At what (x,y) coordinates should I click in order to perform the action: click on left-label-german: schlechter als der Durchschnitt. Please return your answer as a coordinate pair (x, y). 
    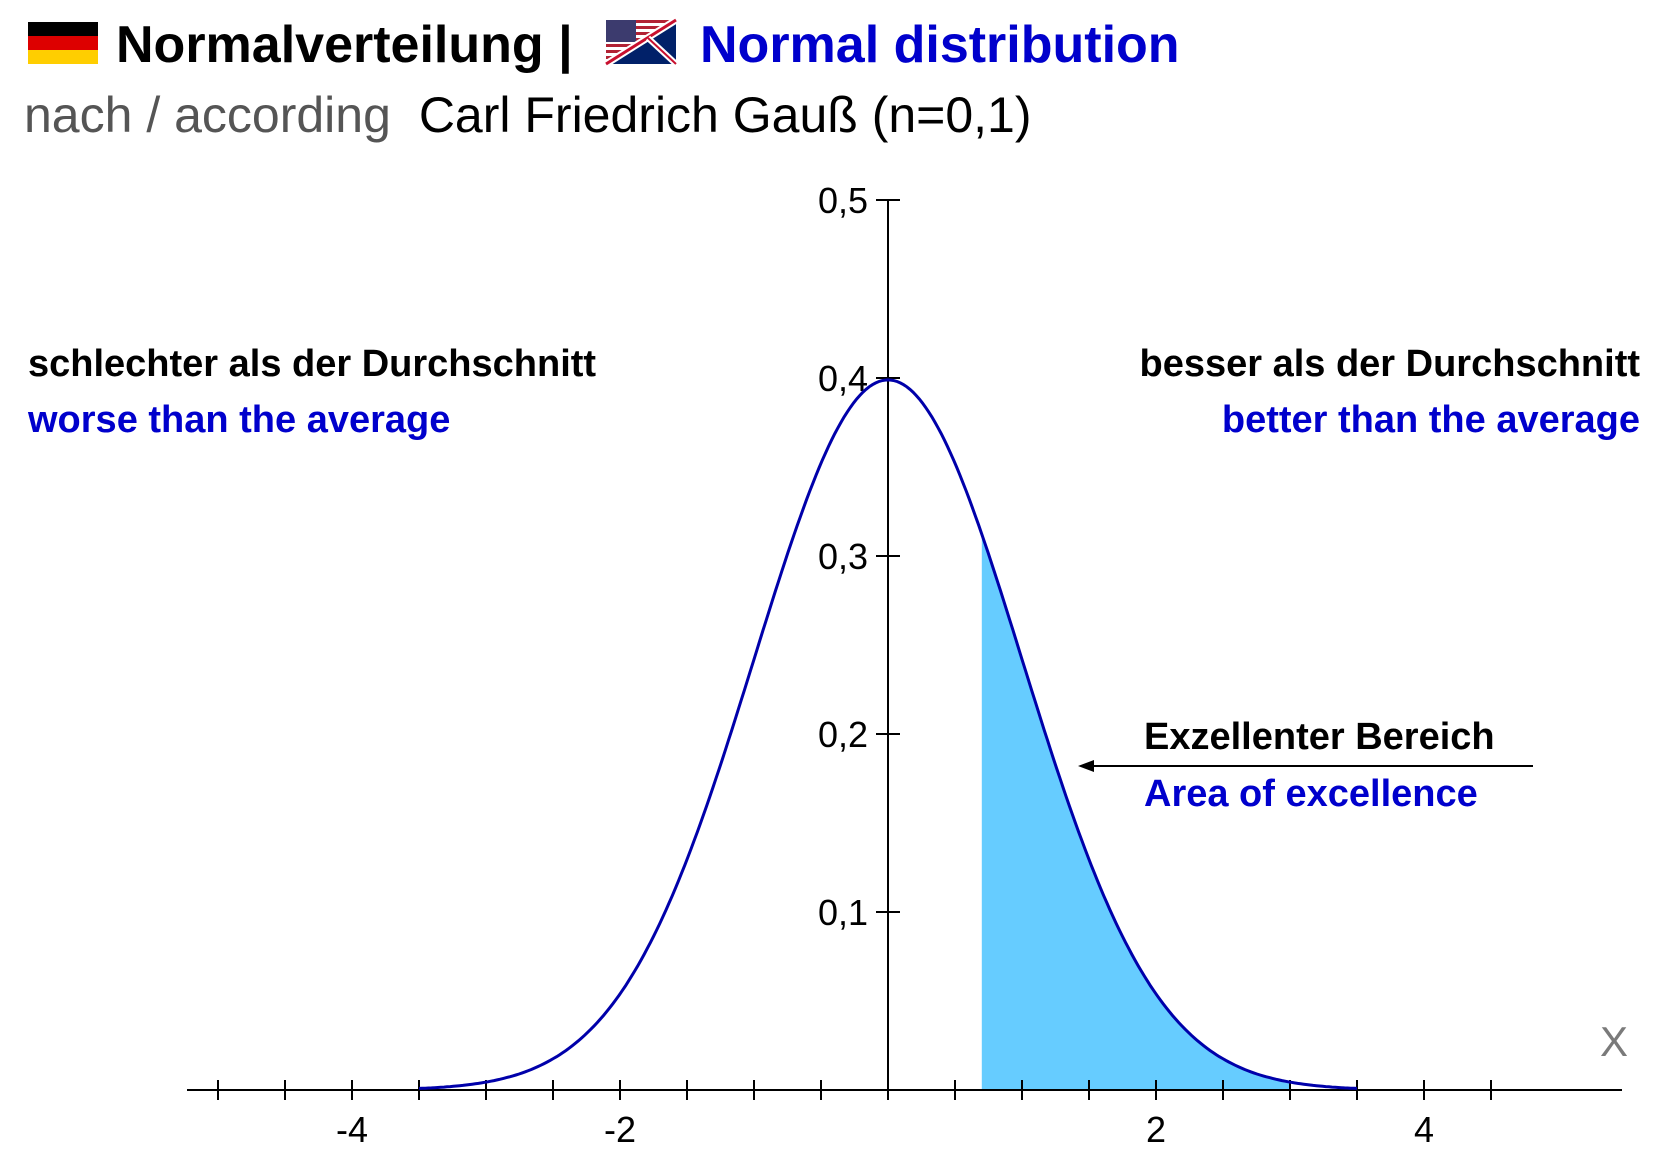
    Looking at the image, I should click on (312, 364).